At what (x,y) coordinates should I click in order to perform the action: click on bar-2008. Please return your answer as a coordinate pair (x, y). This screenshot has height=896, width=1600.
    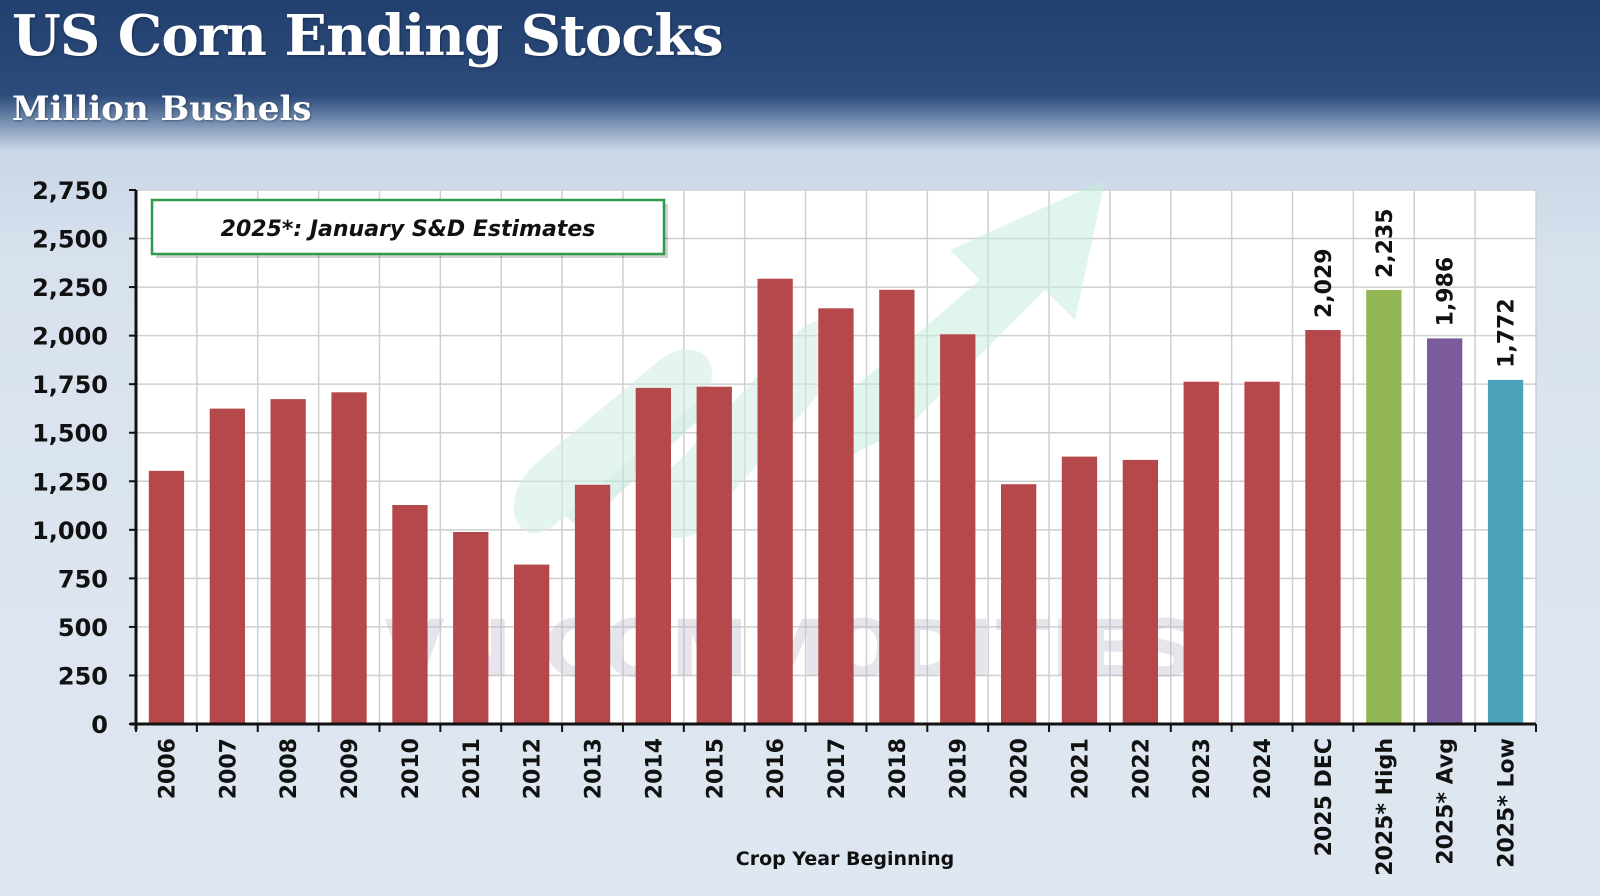
    Looking at the image, I should click on (288, 561).